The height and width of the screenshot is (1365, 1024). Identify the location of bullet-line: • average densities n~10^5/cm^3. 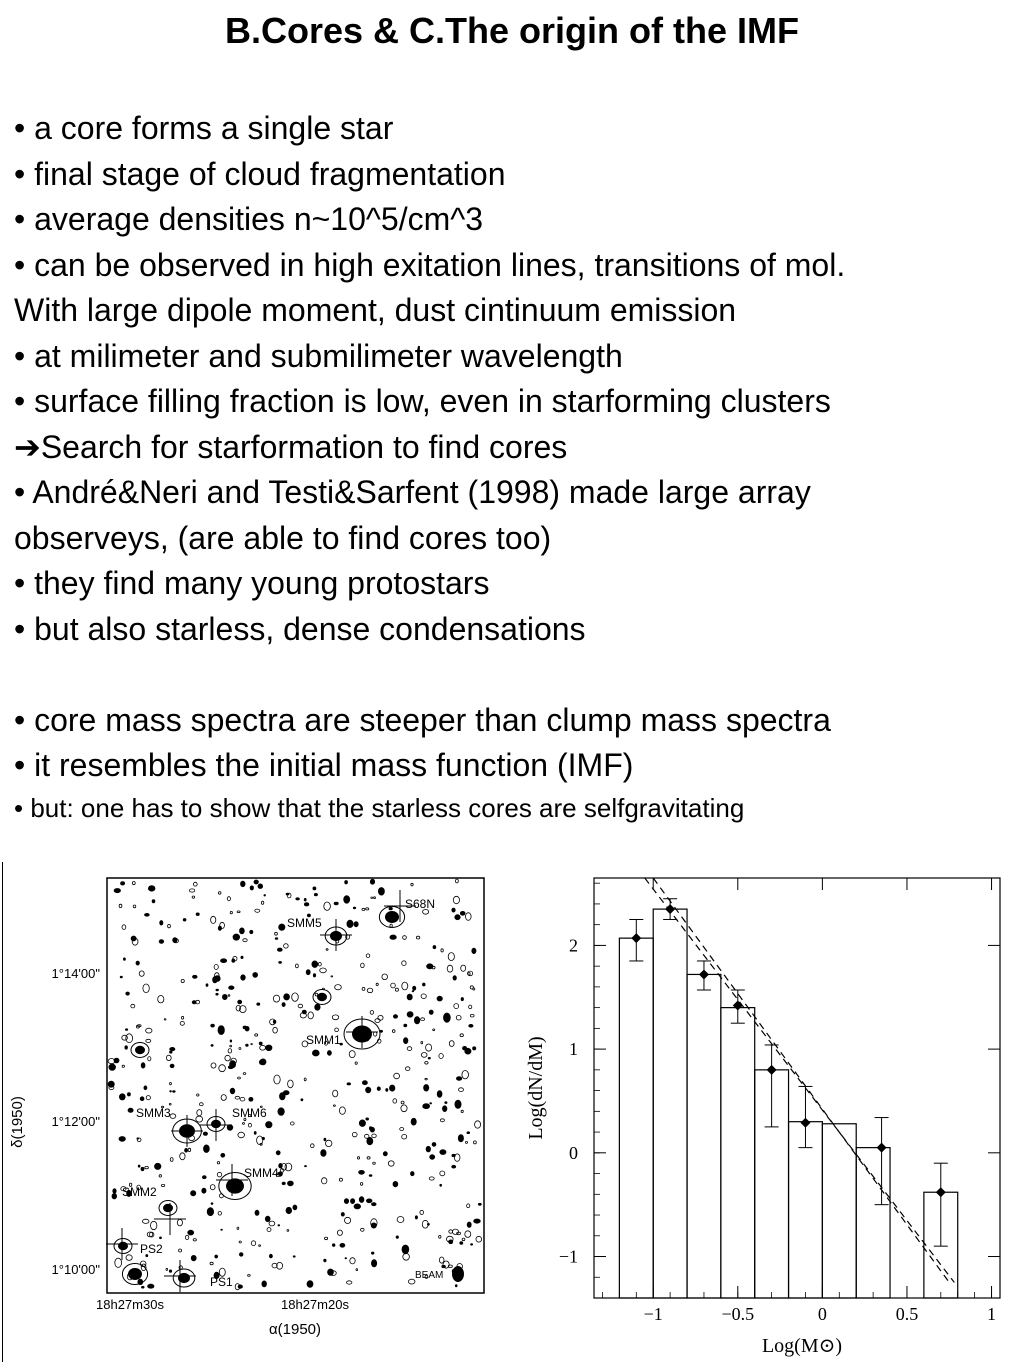
(249, 219).